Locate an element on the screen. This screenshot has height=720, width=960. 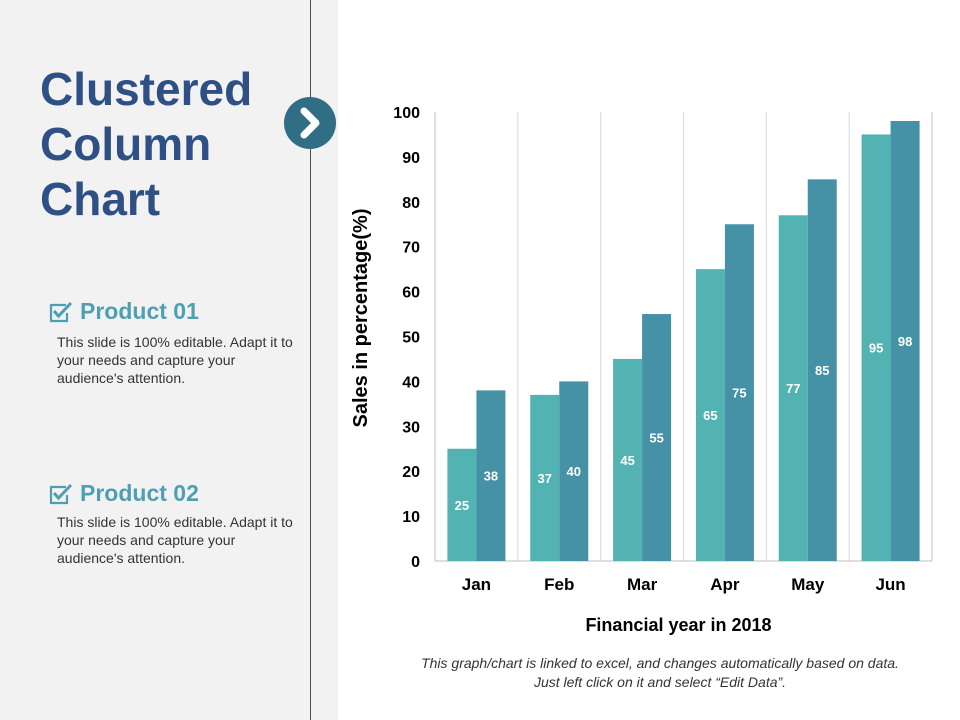
chevron-right-icon is located at coordinates (310, 123).